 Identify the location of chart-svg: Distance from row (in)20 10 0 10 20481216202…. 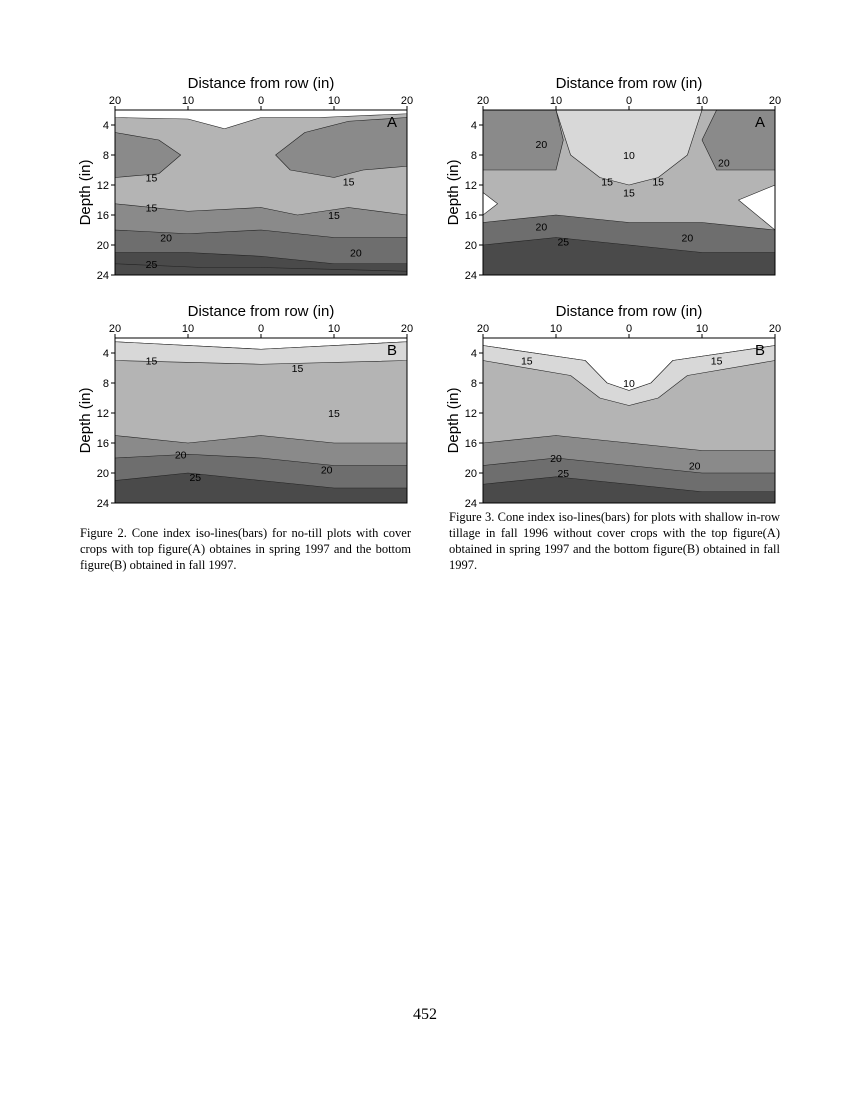
(245, 406).